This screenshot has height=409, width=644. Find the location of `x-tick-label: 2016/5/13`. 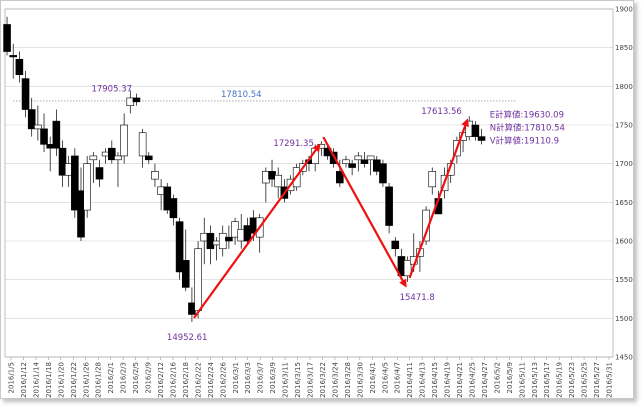

x-tick-label: 2016/5/13 is located at coordinates (535, 380).